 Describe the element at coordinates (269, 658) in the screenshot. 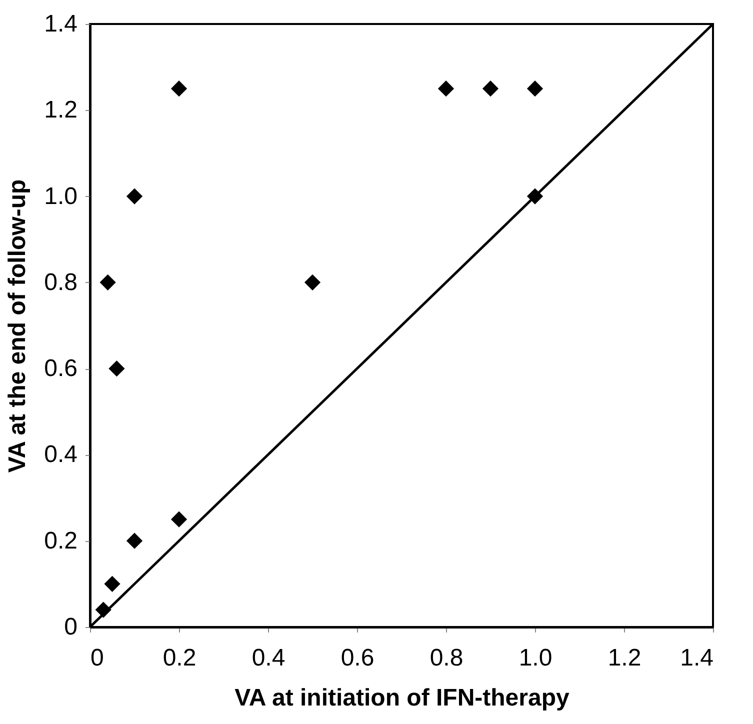

I see `x-tick-label: 0.4` at that location.